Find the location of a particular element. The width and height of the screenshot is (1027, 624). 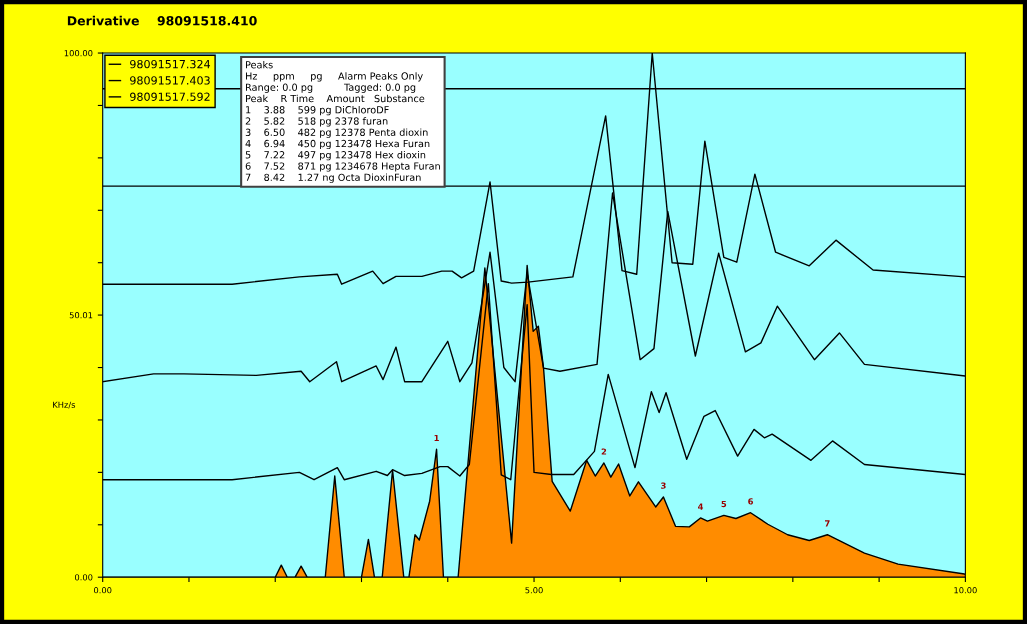

annotation: Peaks is located at coordinates (259, 64).